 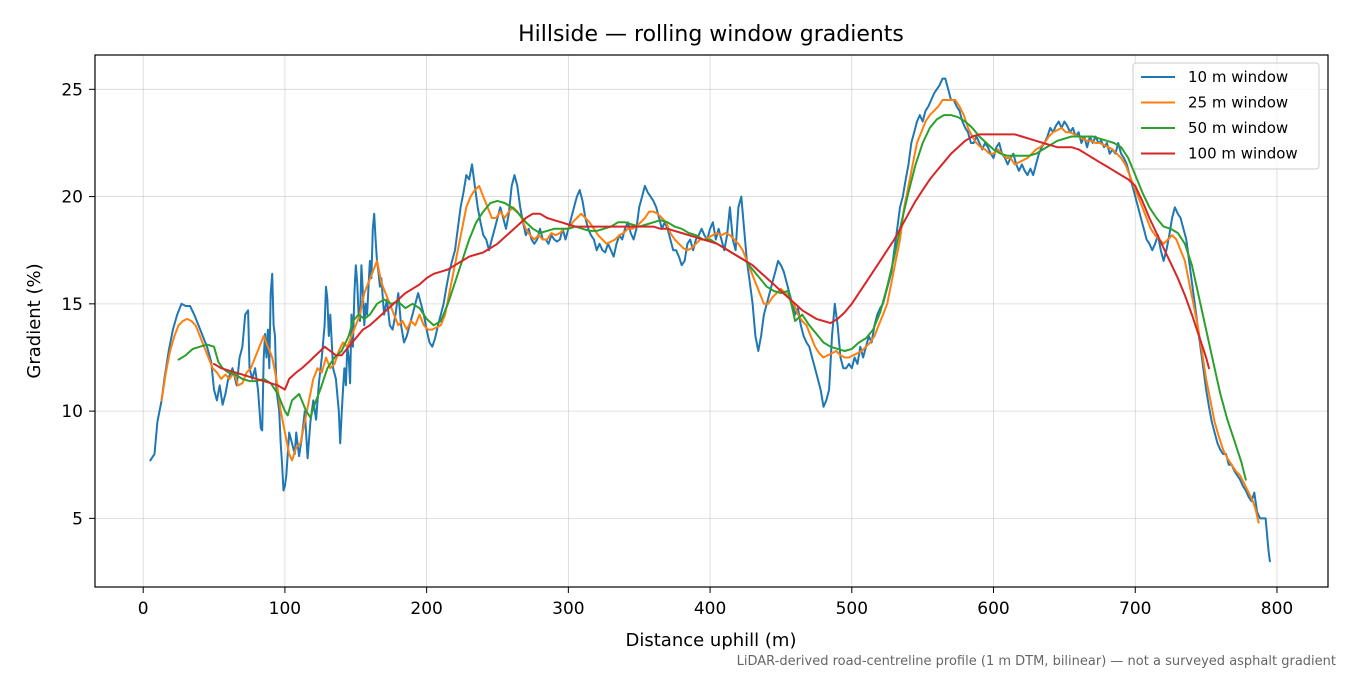 I want to click on legend-label-10-m-window: 10 m window, so click(x=1238, y=77).